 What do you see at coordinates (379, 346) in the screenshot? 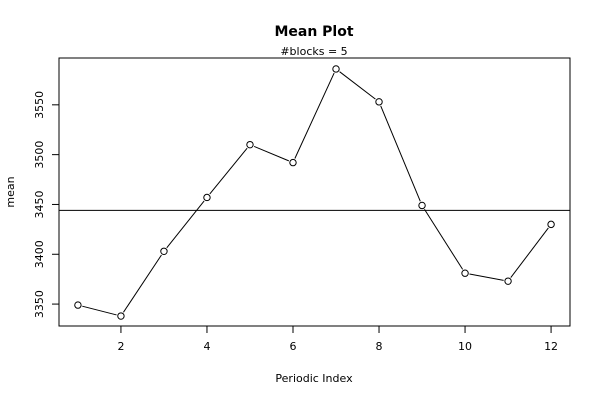
I see `x-tick-label: 8` at bounding box center [379, 346].